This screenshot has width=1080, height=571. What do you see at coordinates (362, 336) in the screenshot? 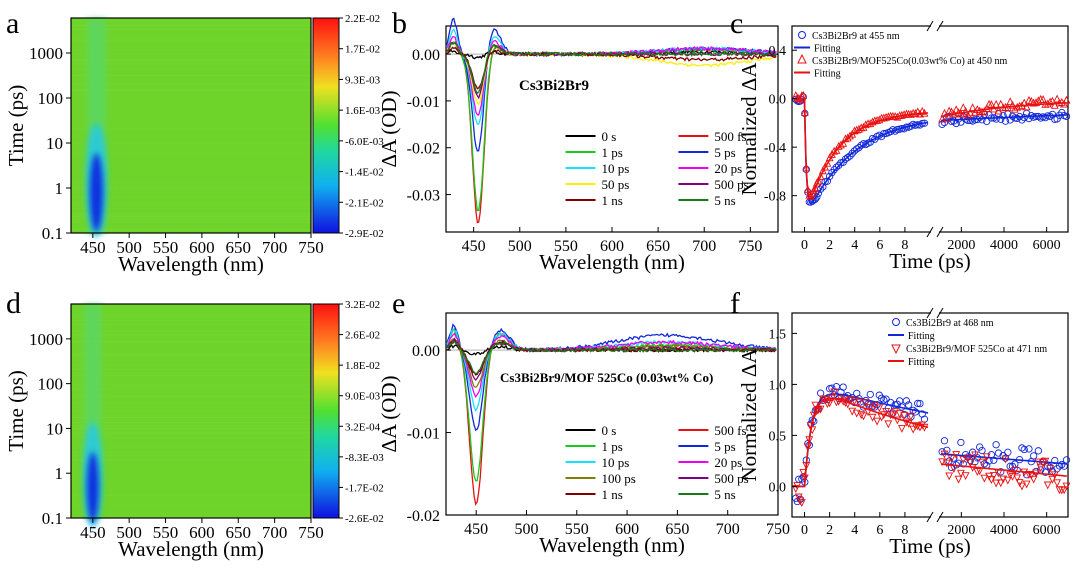
I see `colorbar-label: 2.6E-02` at bounding box center [362, 336].